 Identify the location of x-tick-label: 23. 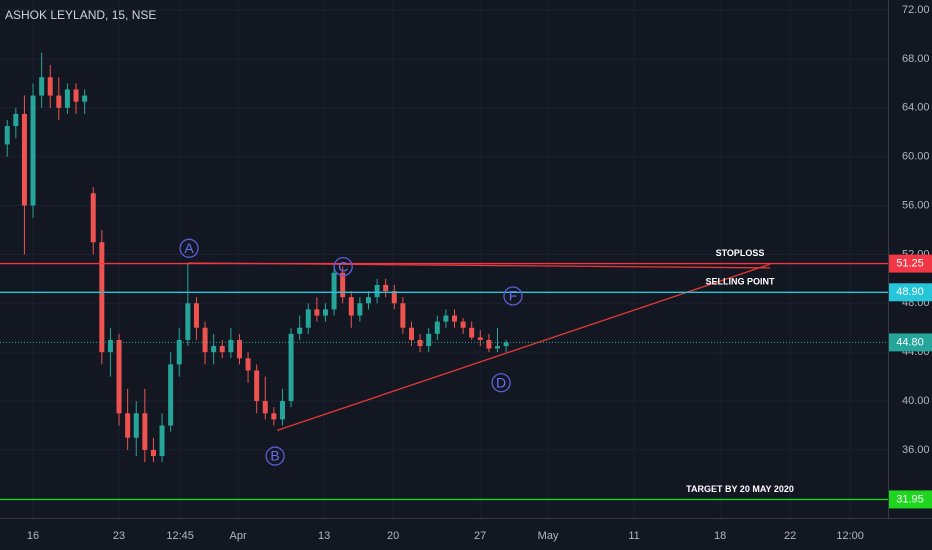
(119, 536).